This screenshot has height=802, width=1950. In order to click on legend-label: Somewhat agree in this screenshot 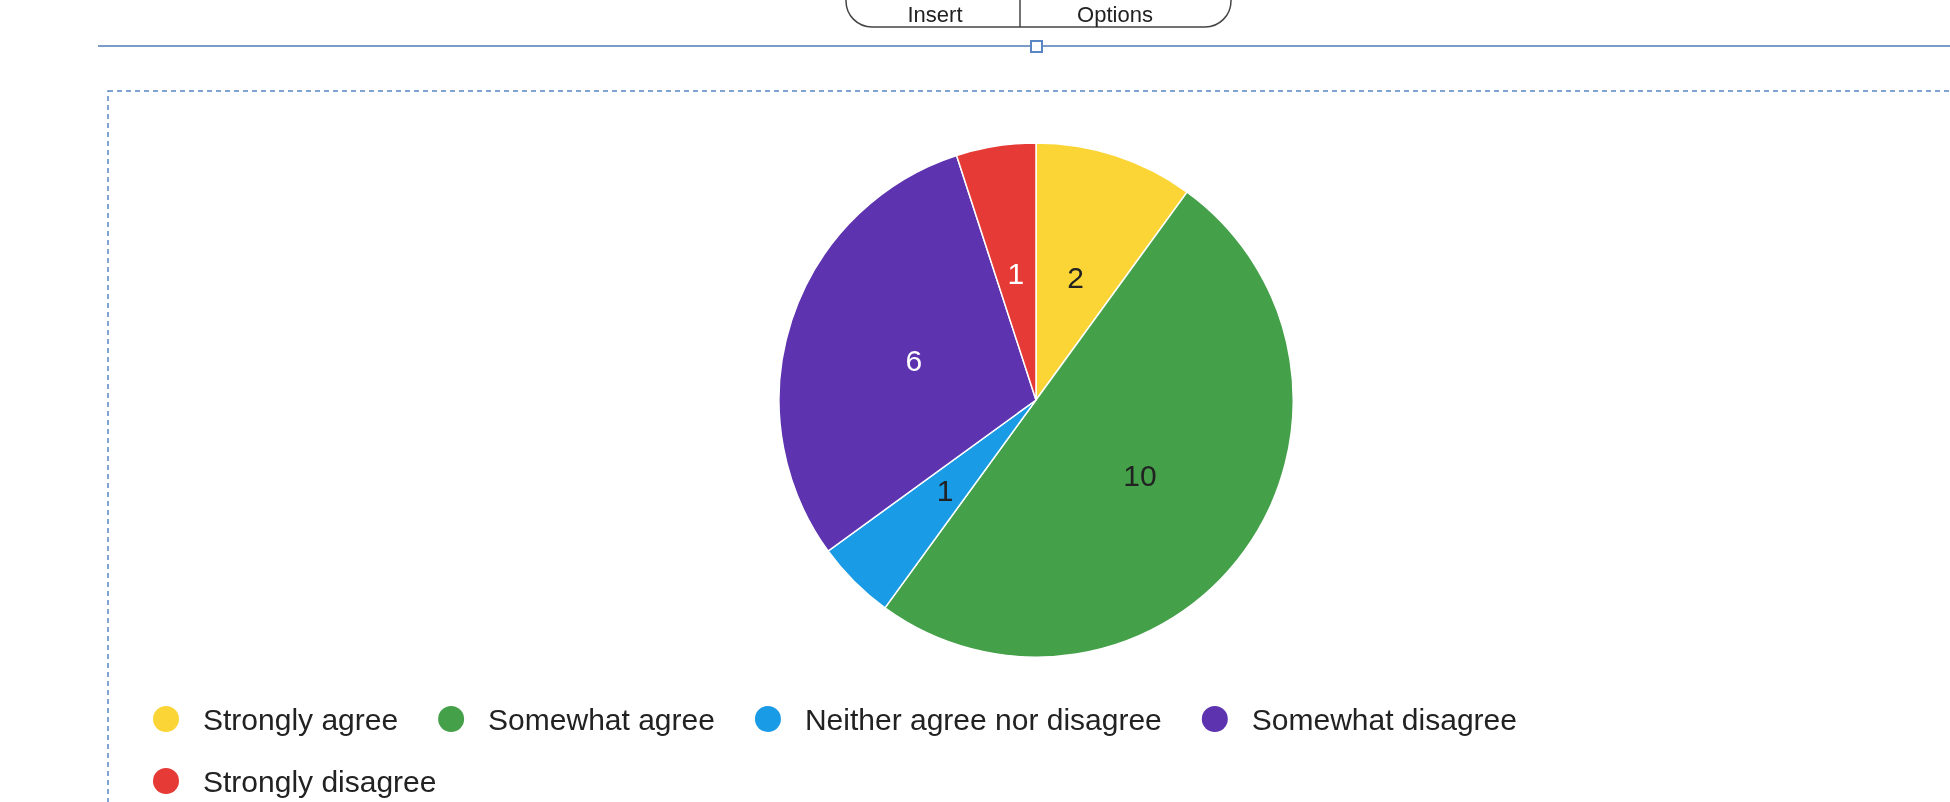, I will do `click(601, 719)`.